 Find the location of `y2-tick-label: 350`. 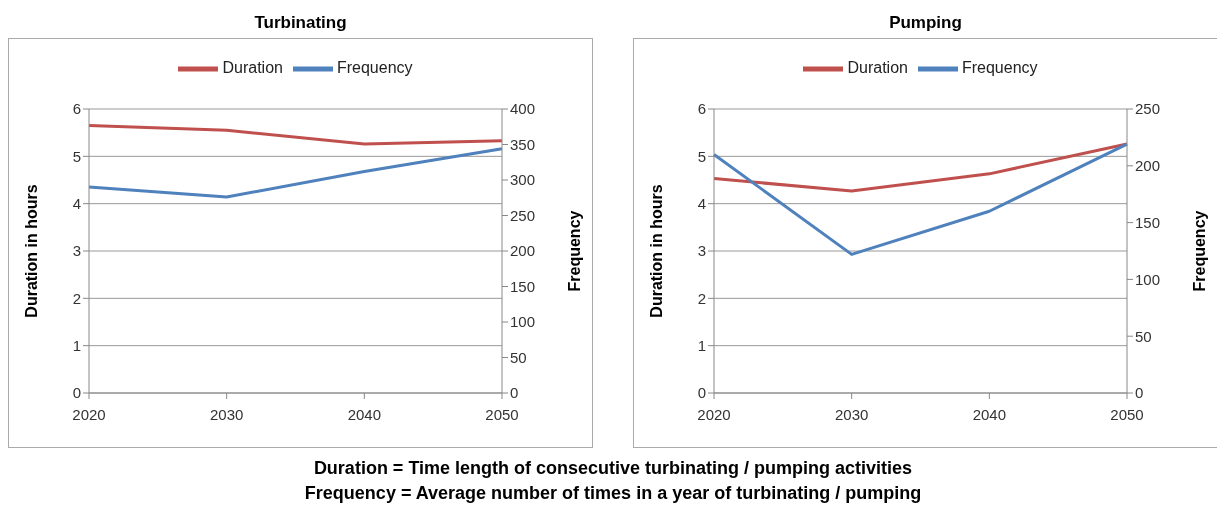

y2-tick-label: 350 is located at coordinates (523, 144).